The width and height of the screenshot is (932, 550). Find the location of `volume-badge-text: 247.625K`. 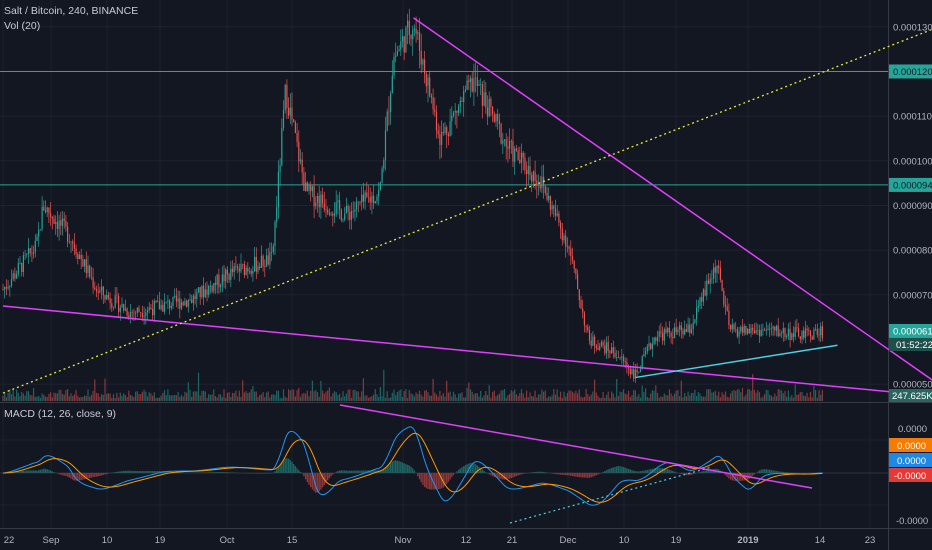

volume-badge-text: 247.625K is located at coordinates (912, 396).